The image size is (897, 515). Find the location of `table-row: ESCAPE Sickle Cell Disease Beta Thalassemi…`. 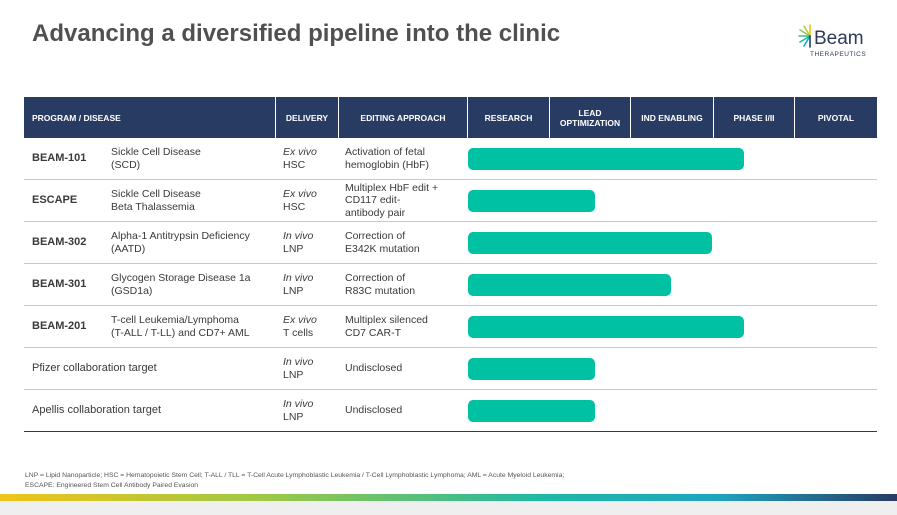

table-row: ESCAPE Sickle Cell Disease Beta Thalassemi… is located at coordinates (450, 201).